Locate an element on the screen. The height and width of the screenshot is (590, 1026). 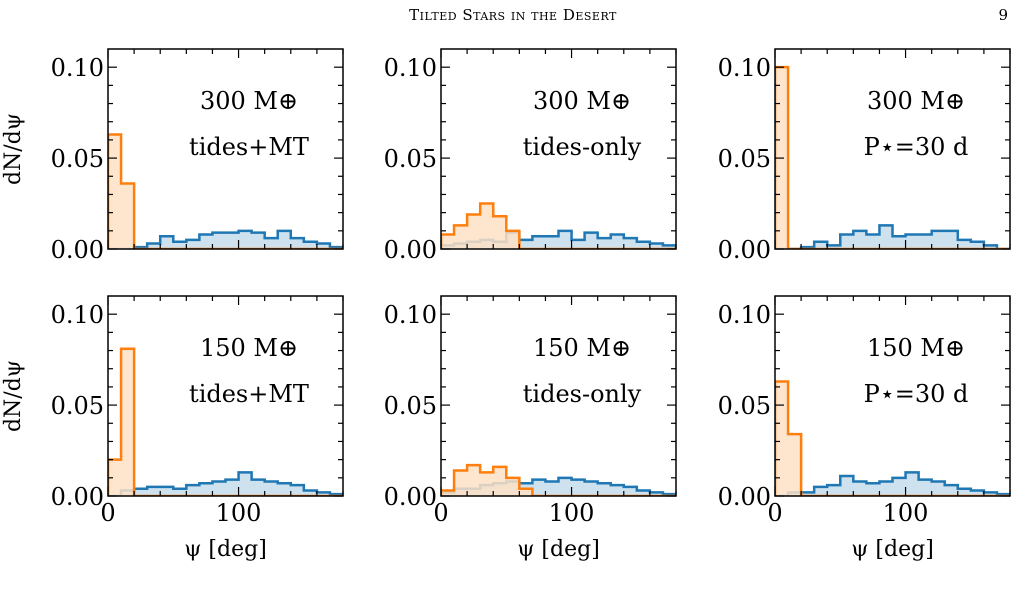
panel-2: 0.00 0.05 0.10 300 M⊕ tides-only is located at coordinates (530, 156).